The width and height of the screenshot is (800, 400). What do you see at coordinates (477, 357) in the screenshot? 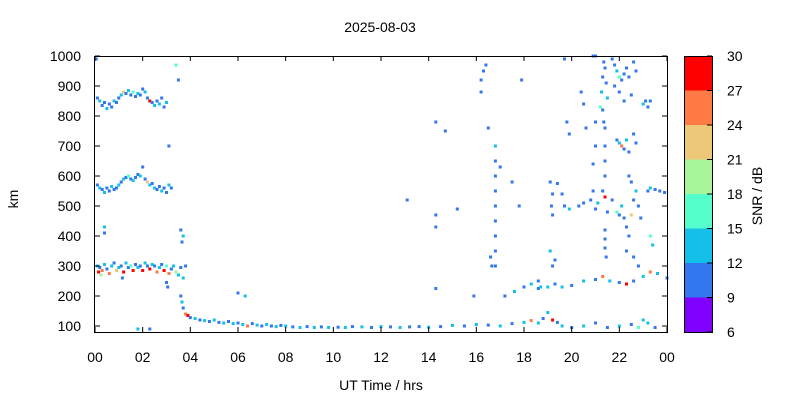
I see `x-tick-label: 16` at bounding box center [477, 357].